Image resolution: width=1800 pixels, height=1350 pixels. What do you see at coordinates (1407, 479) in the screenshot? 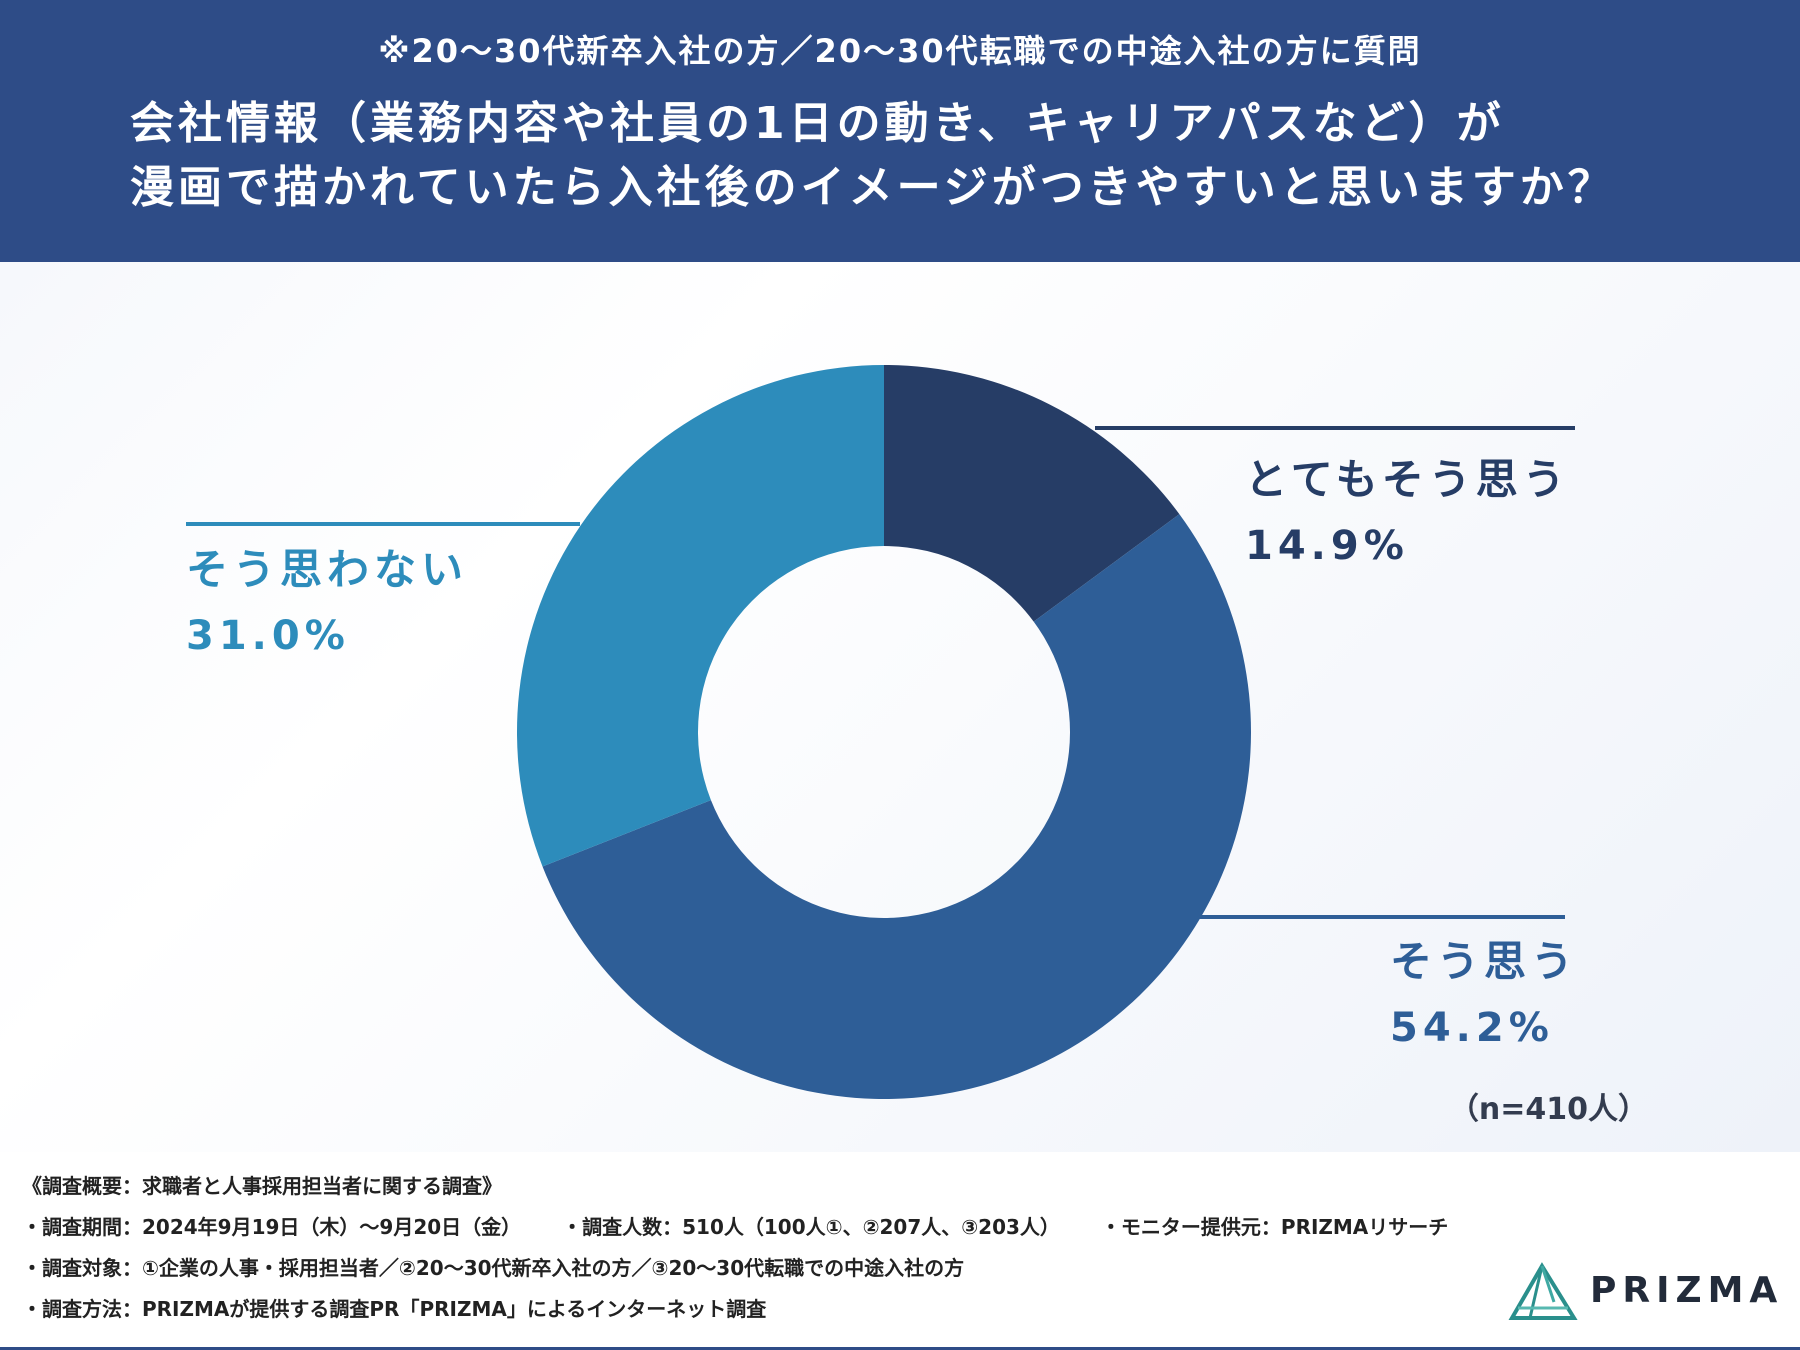
I see `label-very-much-agree-name: とてもそう思う` at bounding box center [1407, 479].